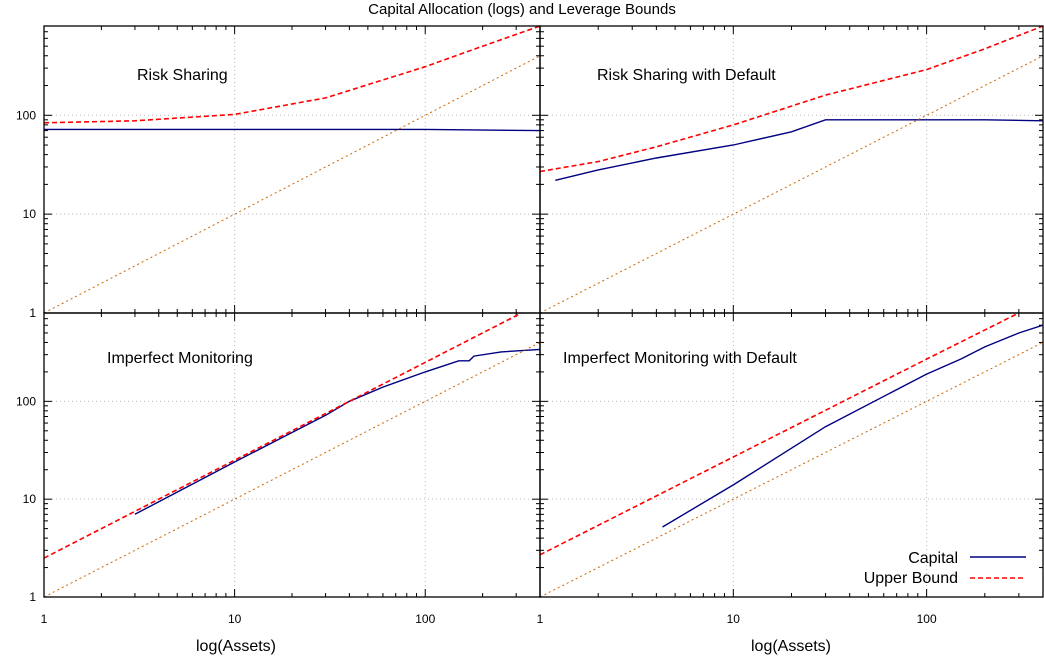 The width and height of the screenshot is (1044, 666). Describe the element at coordinates (791, 646) in the screenshot. I see `x-axis-label-right: log(Assets)` at that location.